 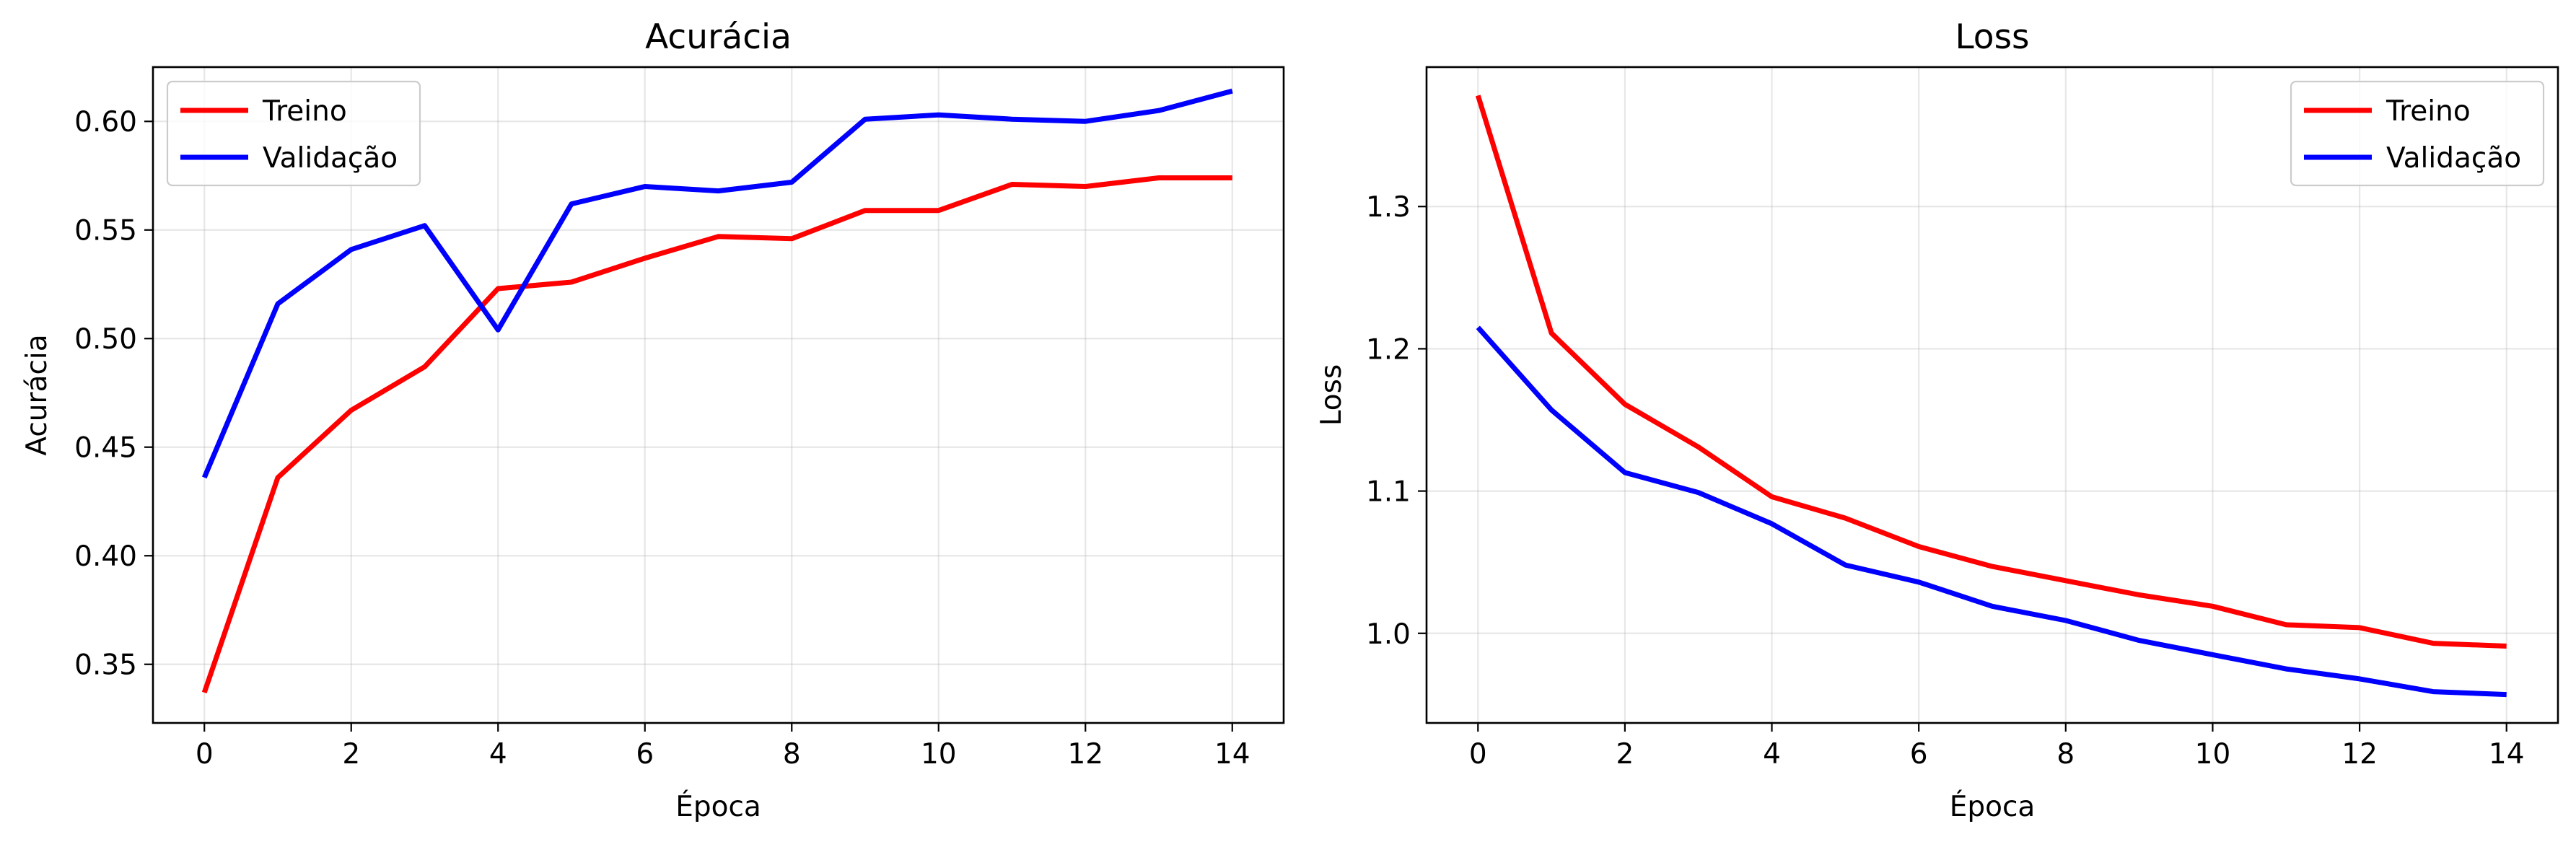 What do you see at coordinates (1331, 395) in the screenshot?
I see `y-axis-label: Loss` at bounding box center [1331, 395].